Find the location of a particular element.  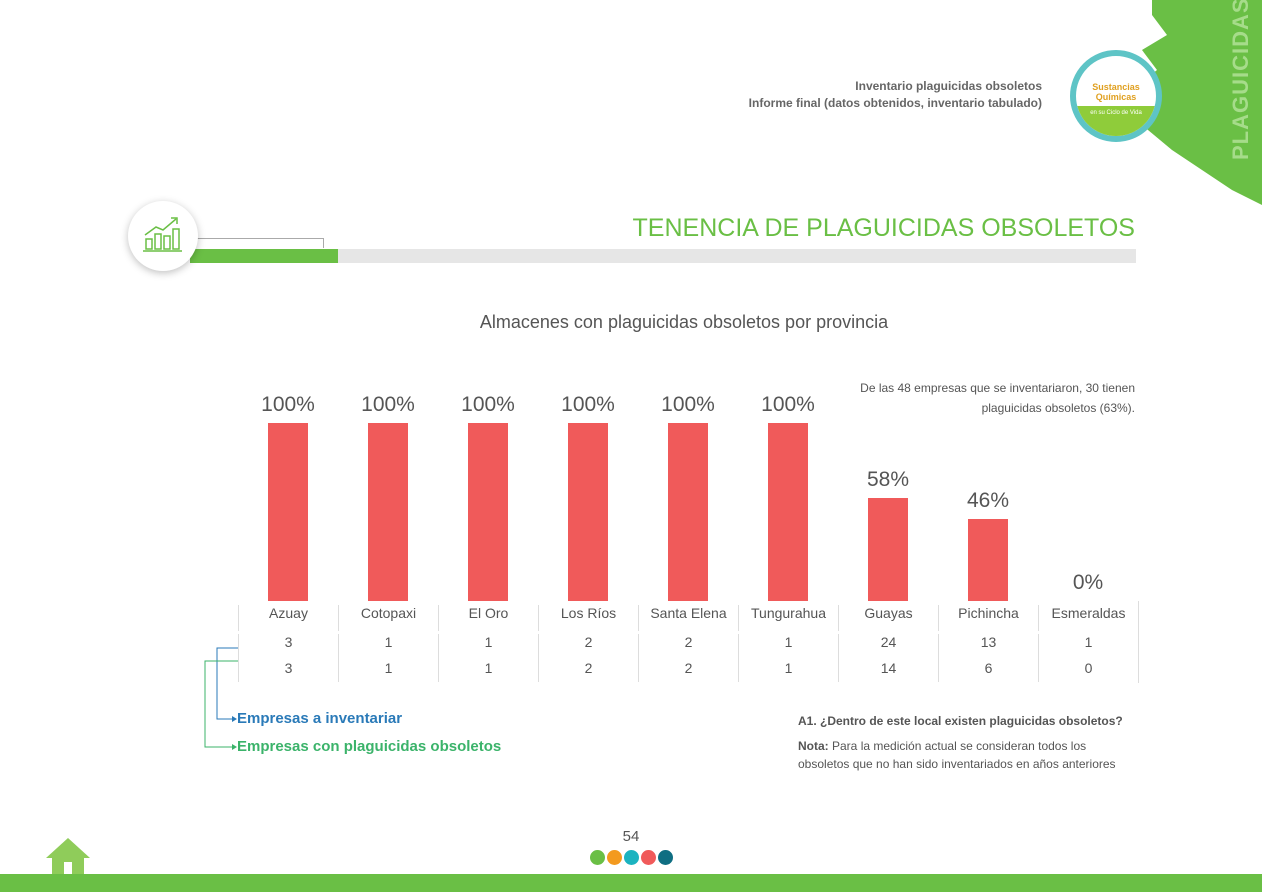

home-icon is located at coordinates (68, 856).